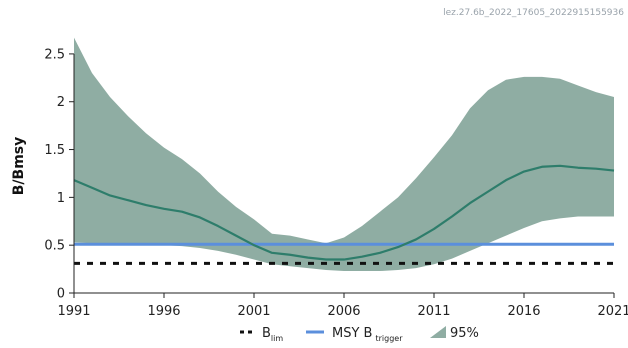 The image size is (628, 348). I want to click on x-tick-label: 1991, so click(73, 311).